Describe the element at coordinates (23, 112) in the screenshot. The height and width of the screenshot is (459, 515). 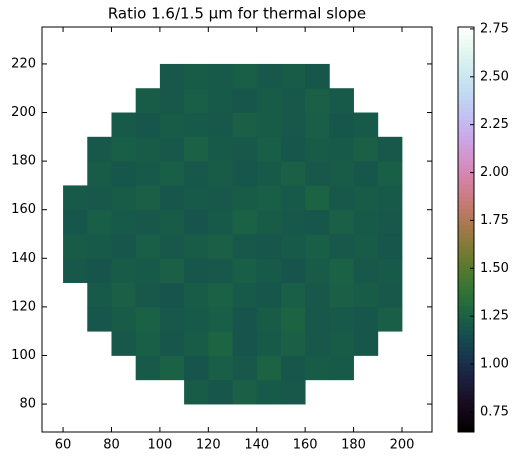
I see `y-tick-label: 200` at that location.